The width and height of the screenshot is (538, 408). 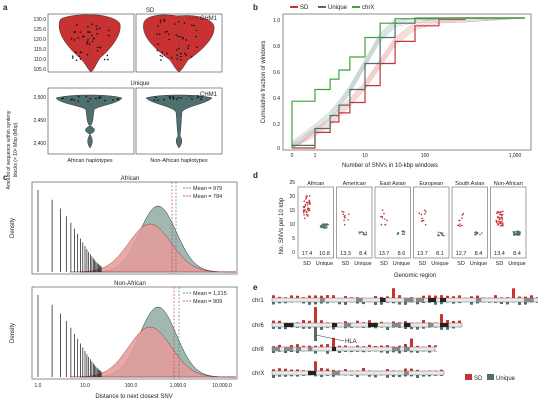 I want to click on chrom-label: chr1, so click(x=258, y=301).